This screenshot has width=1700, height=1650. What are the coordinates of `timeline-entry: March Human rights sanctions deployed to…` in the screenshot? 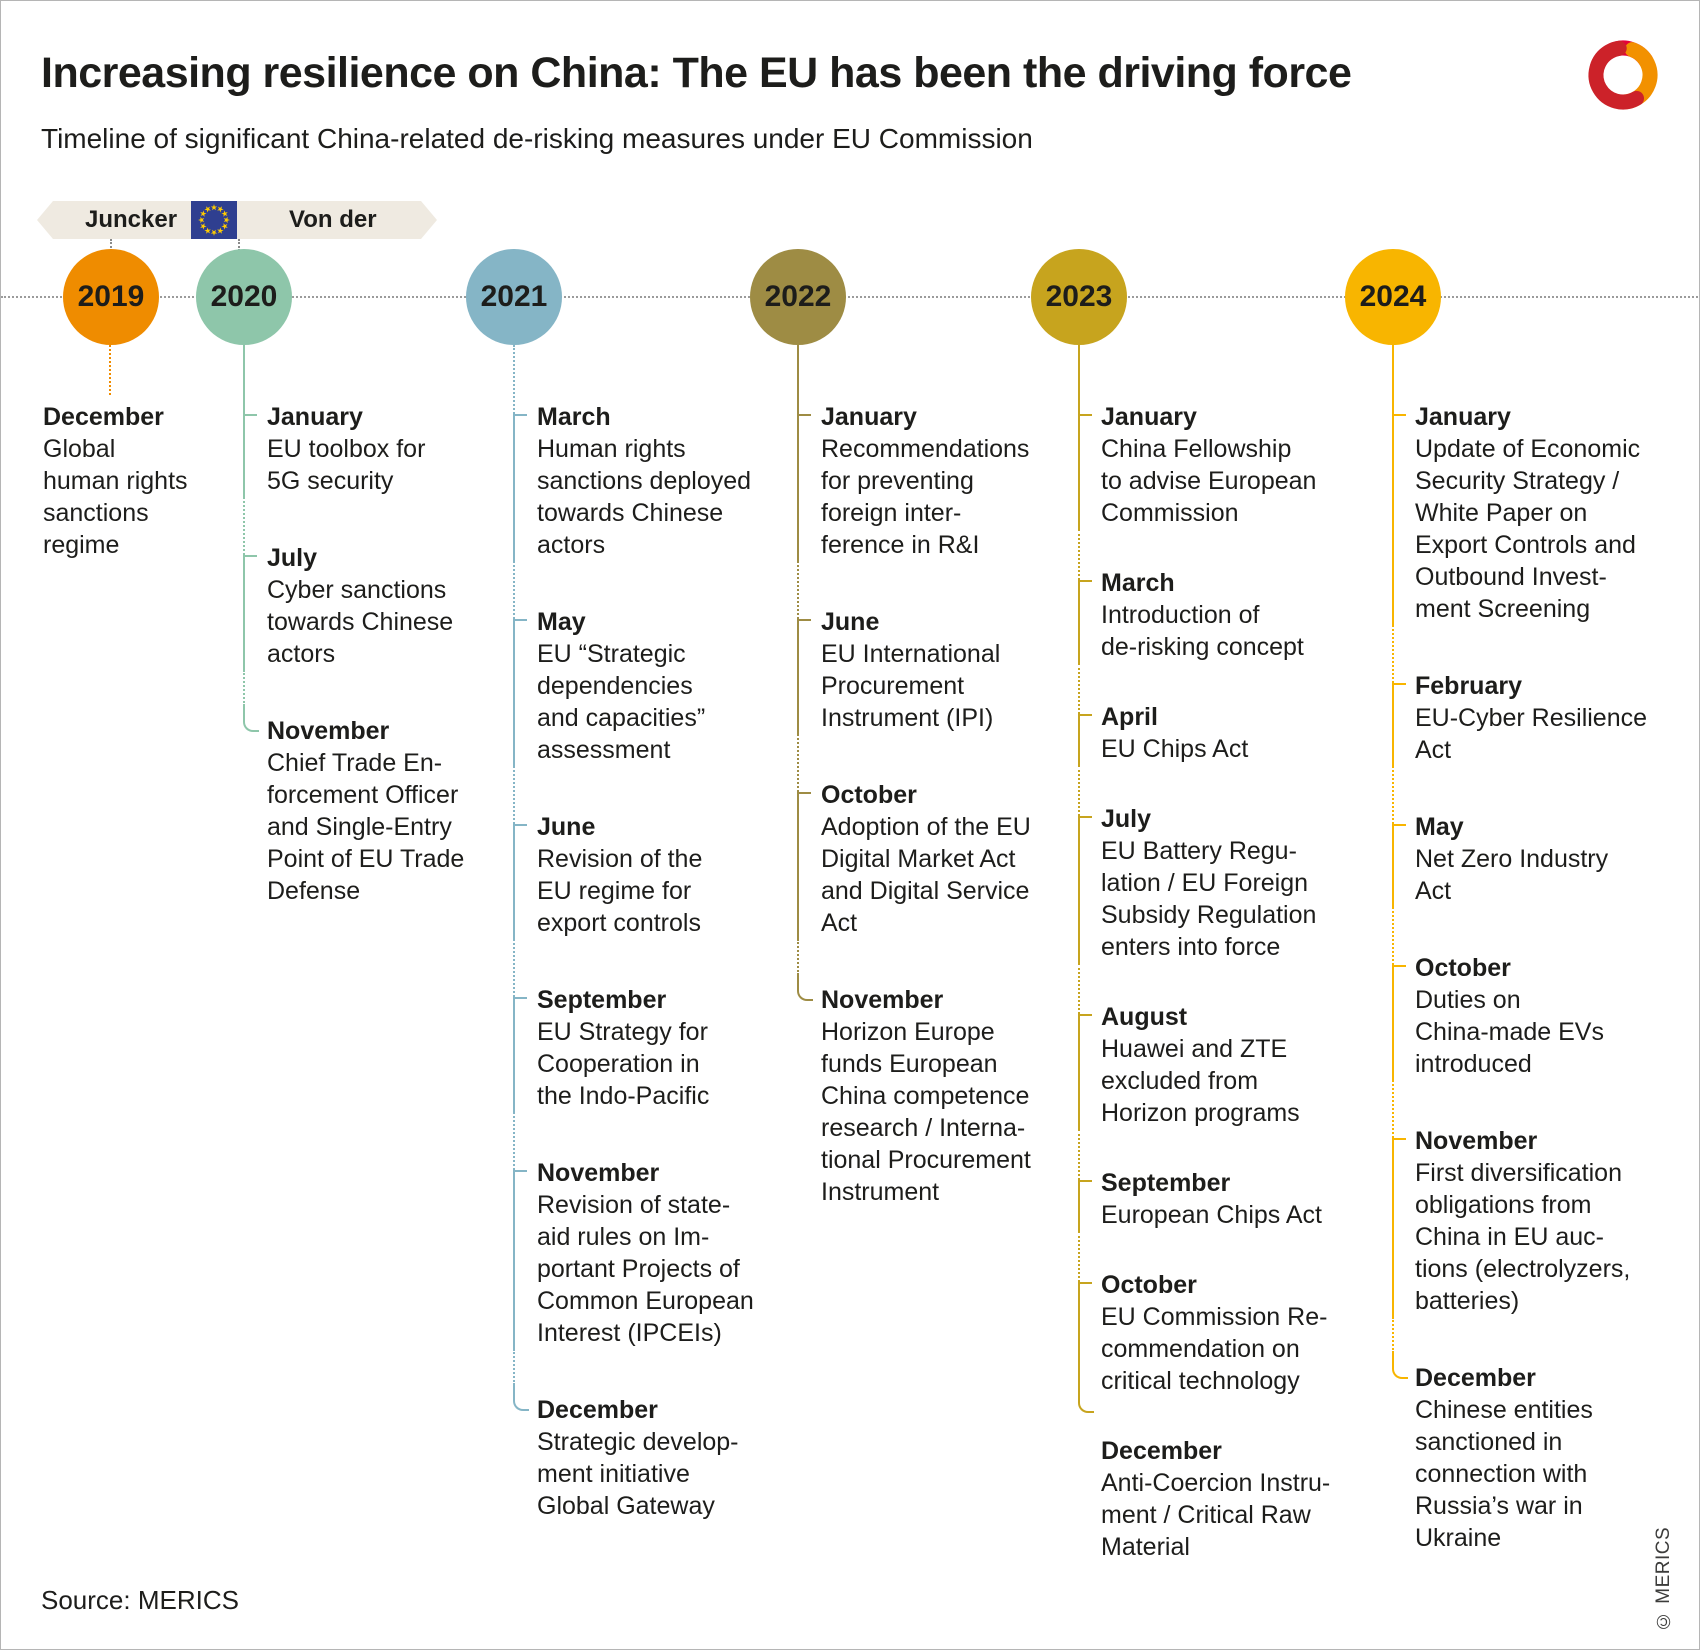 It's located at (644, 481).